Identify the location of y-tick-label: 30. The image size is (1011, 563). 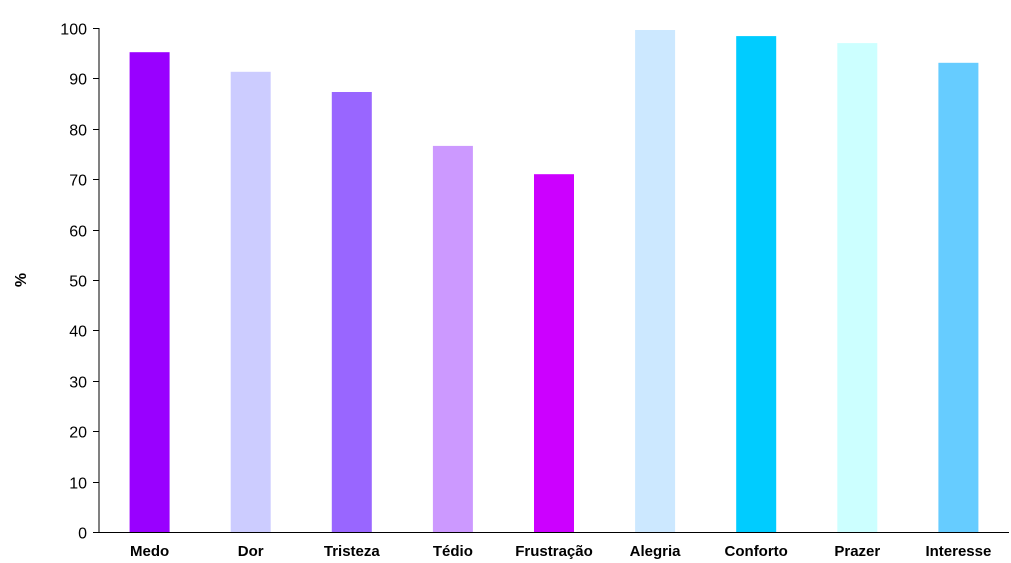
(78, 383).